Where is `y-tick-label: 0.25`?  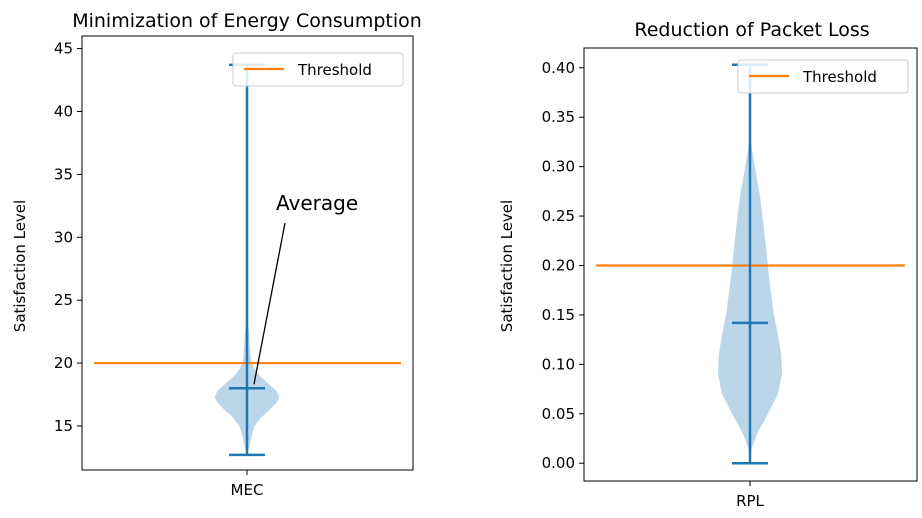 y-tick-label: 0.25 is located at coordinates (558, 216).